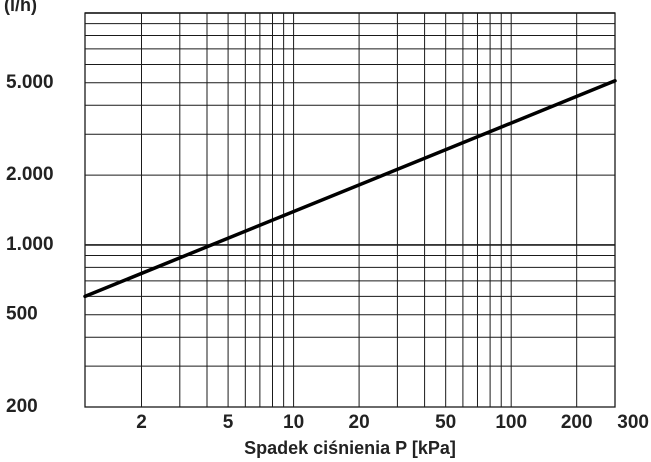 The height and width of the screenshot is (462, 651). I want to click on y-tick-label: 2.000, so click(30, 174).